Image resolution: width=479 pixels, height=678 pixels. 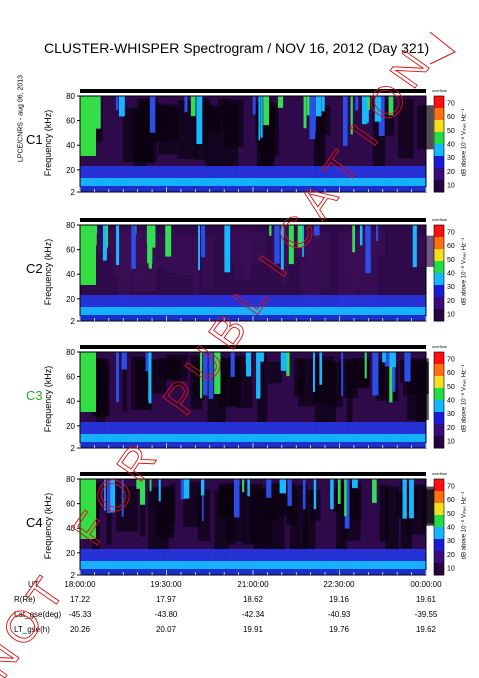 What do you see at coordinates (364, 135) in the screenshot?
I see `watermark-letter: I` at bounding box center [364, 135].